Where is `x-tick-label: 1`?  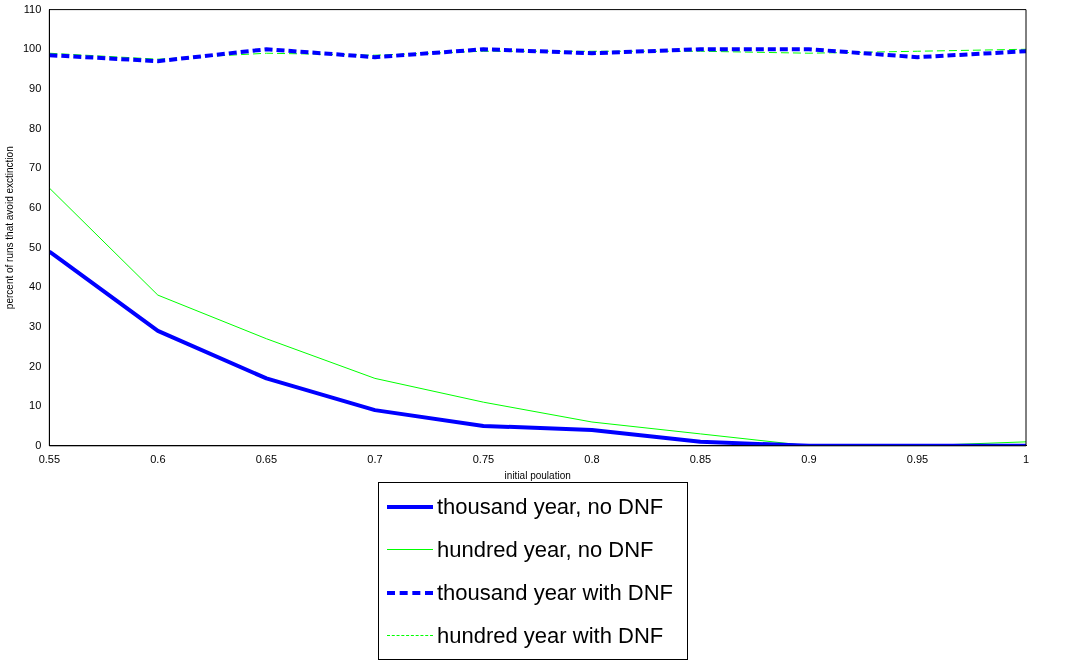 x-tick-label: 1 is located at coordinates (1026, 459).